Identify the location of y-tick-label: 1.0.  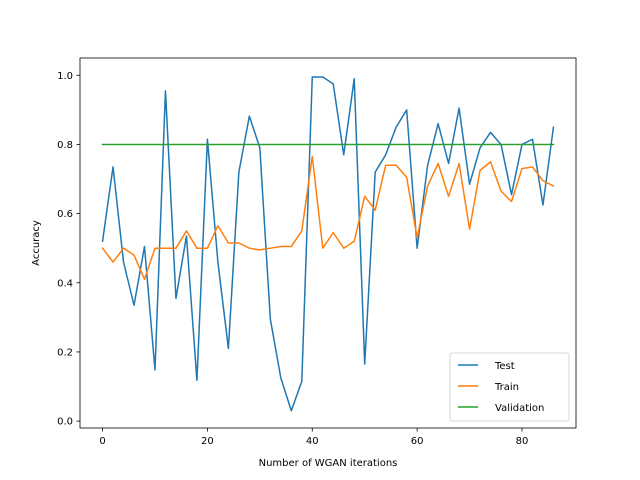
(65, 76).